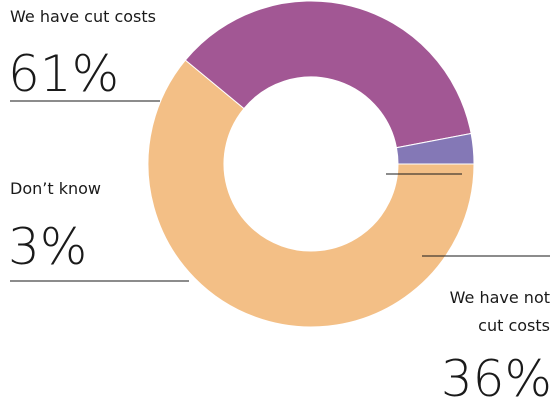 This screenshot has height=404, width=556. Describe the element at coordinates (435, 148) in the screenshot. I see `dont-know-slice` at that location.